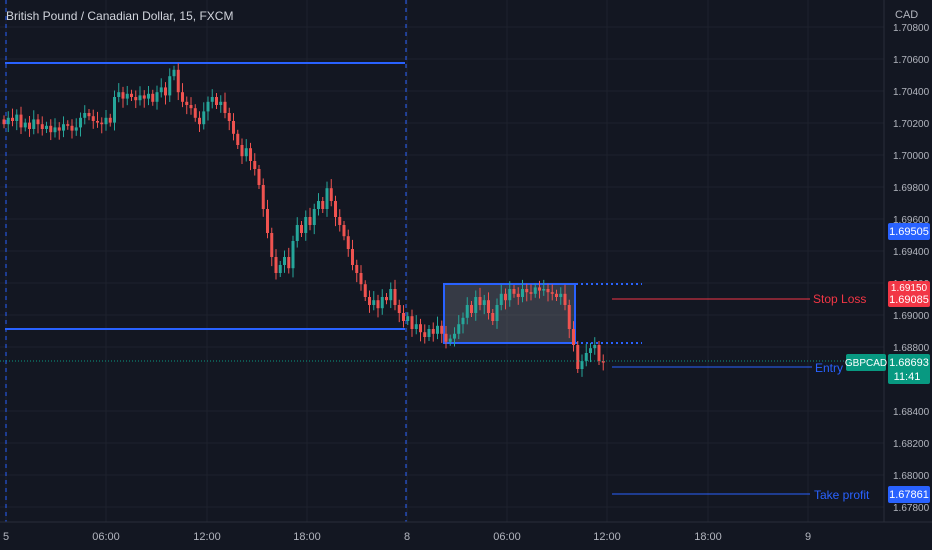 Image resolution: width=932 pixels, height=550 pixels. I want to click on price-axis, so click(908, 275).